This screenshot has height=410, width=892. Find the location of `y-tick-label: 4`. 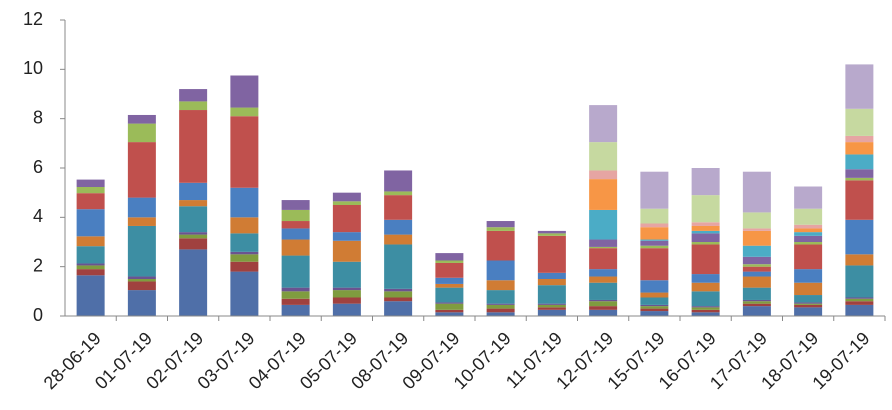

y-tick-label: 4 is located at coordinates (38, 216).